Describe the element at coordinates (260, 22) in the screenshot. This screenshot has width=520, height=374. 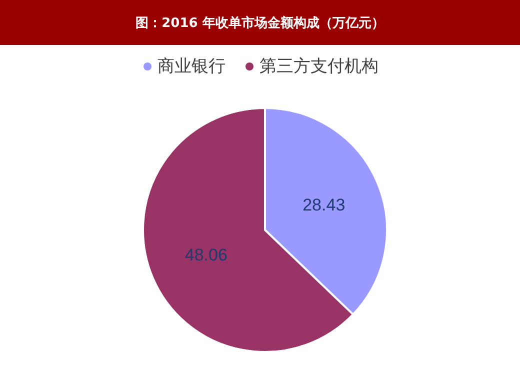
I see `chart-title: 图：2016 年收单市场金额构成（万亿元）` at that location.